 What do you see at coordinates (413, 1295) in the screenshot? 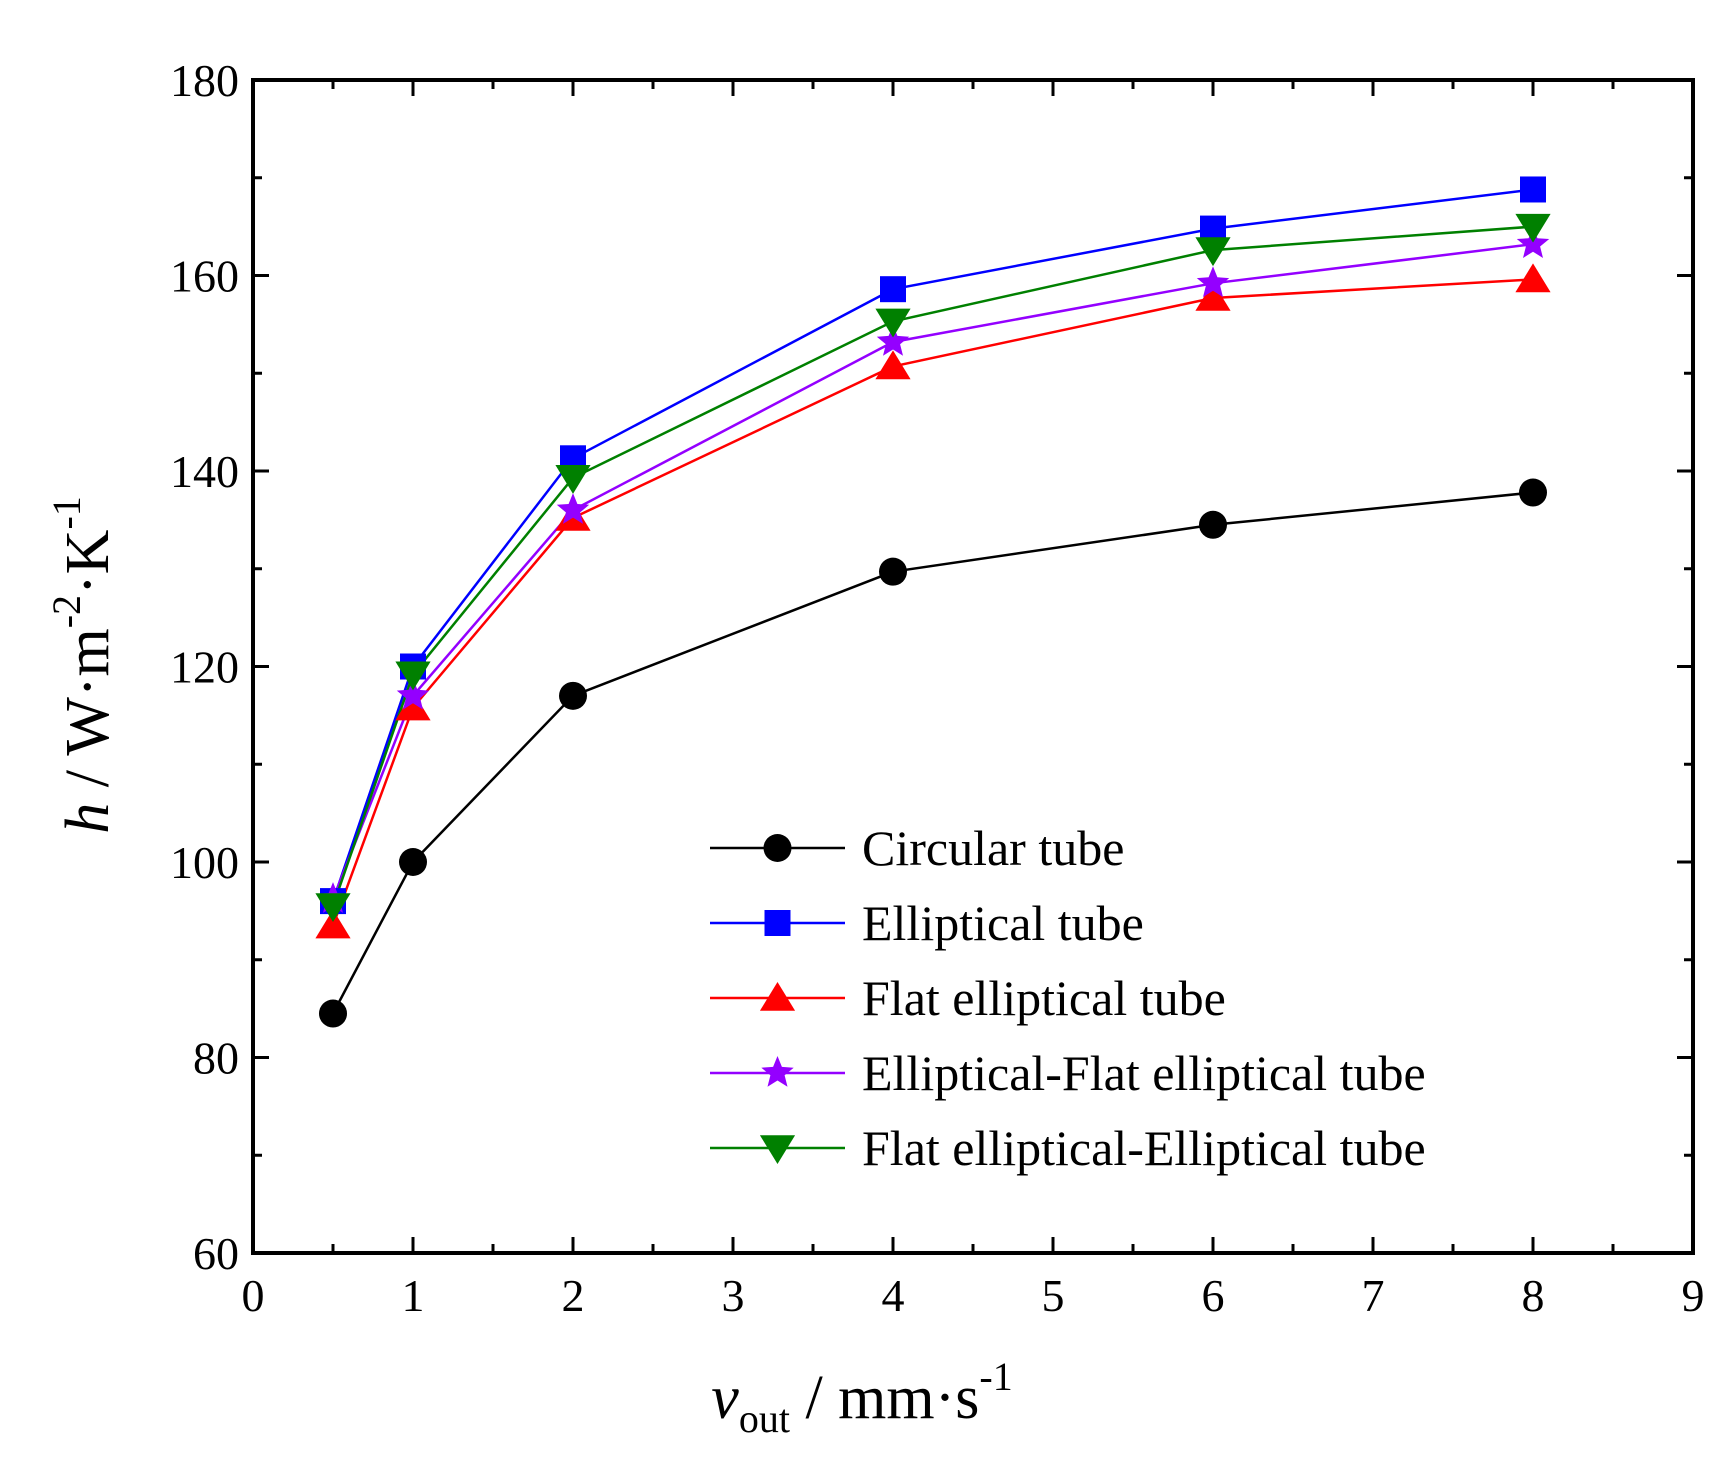
I see `x-tick-label: 1` at bounding box center [413, 1295].